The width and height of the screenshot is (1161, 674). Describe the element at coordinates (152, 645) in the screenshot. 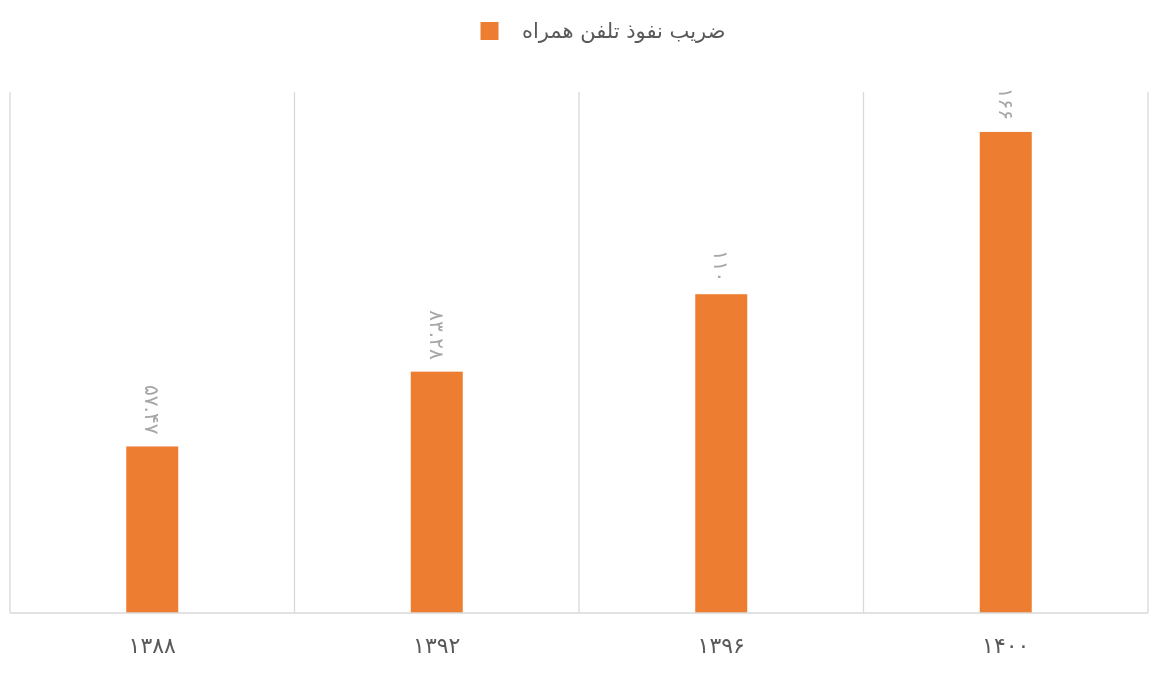

I see `x-tick-label: ۱۳۸۸` at that location.